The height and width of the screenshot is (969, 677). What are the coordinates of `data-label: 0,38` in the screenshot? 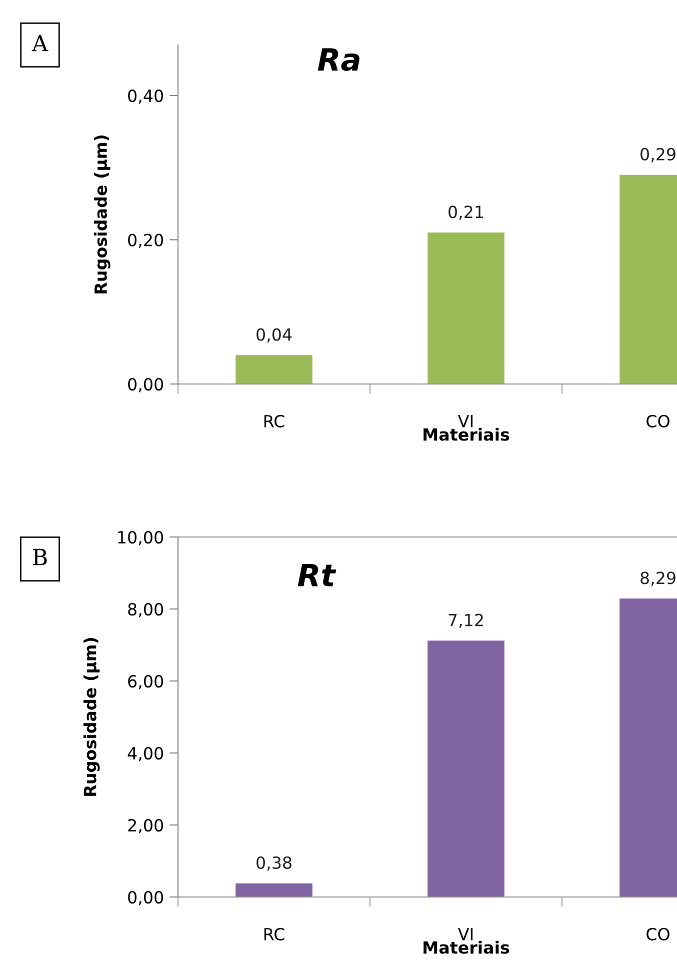 It's located at (274, 863).